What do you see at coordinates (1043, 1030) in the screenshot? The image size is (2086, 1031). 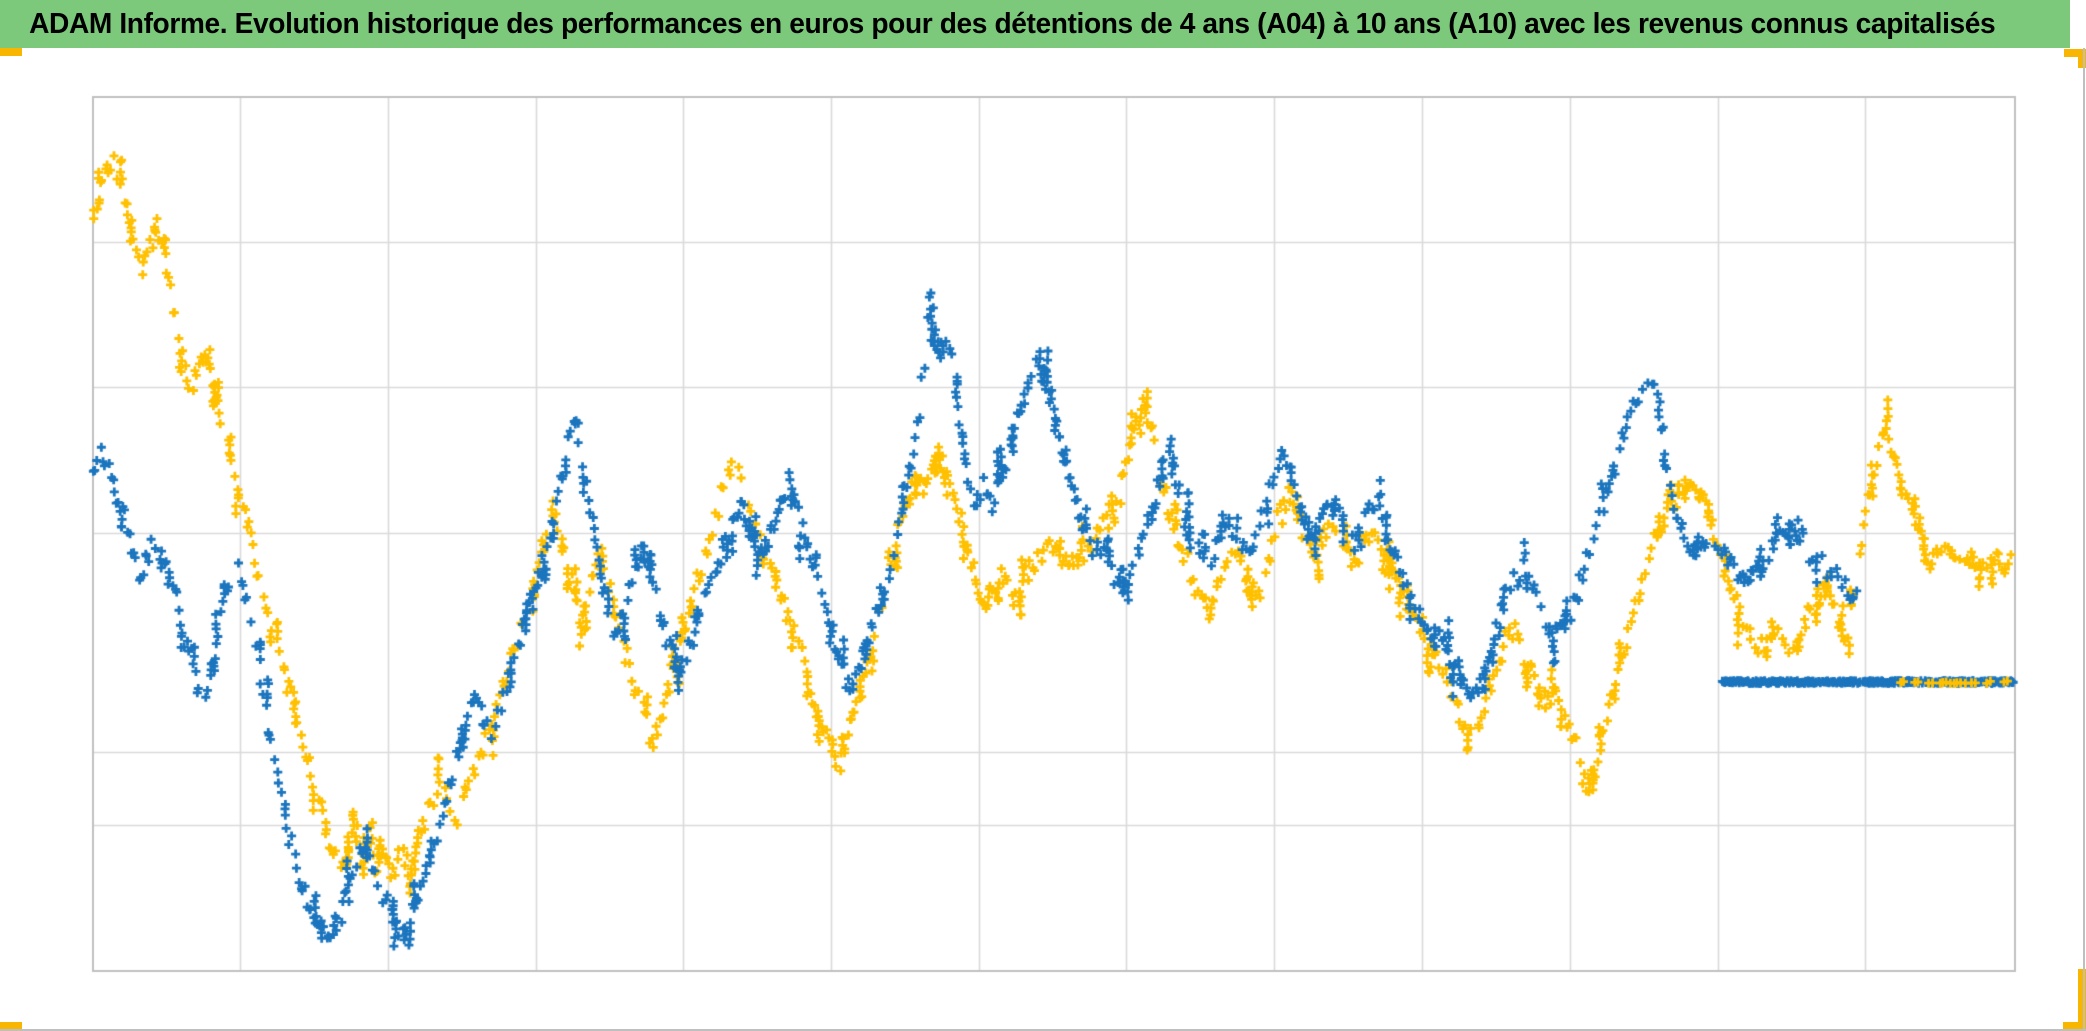 I see `page-bottom-border` at bounding box center [1043, 1030].